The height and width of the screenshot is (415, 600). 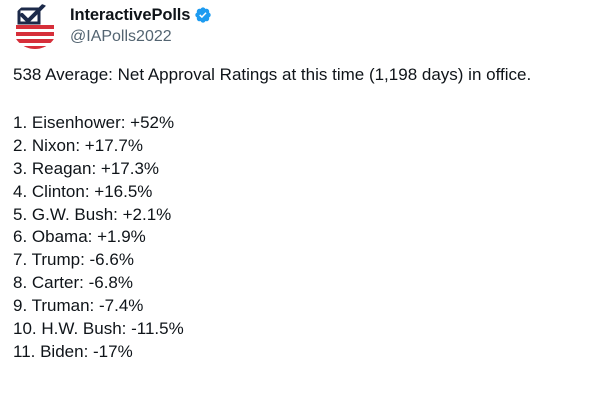 I want to click on verified-badge-icon, so click(x=203, y=15).